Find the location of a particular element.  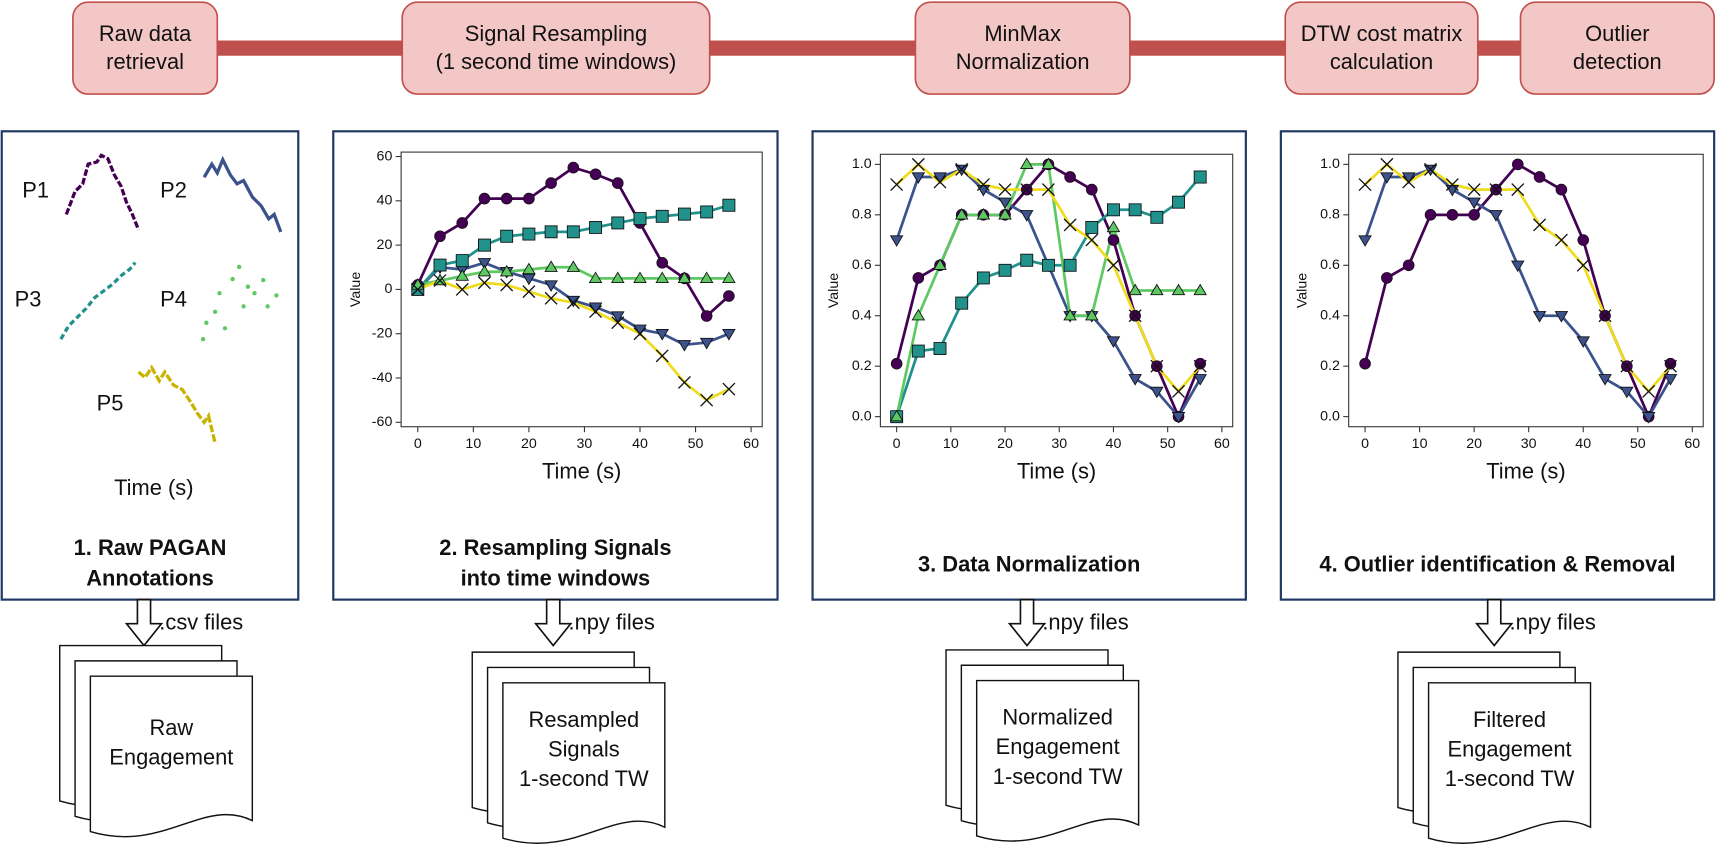

y-tick-label: 0 is located at coordinates (388, 289).